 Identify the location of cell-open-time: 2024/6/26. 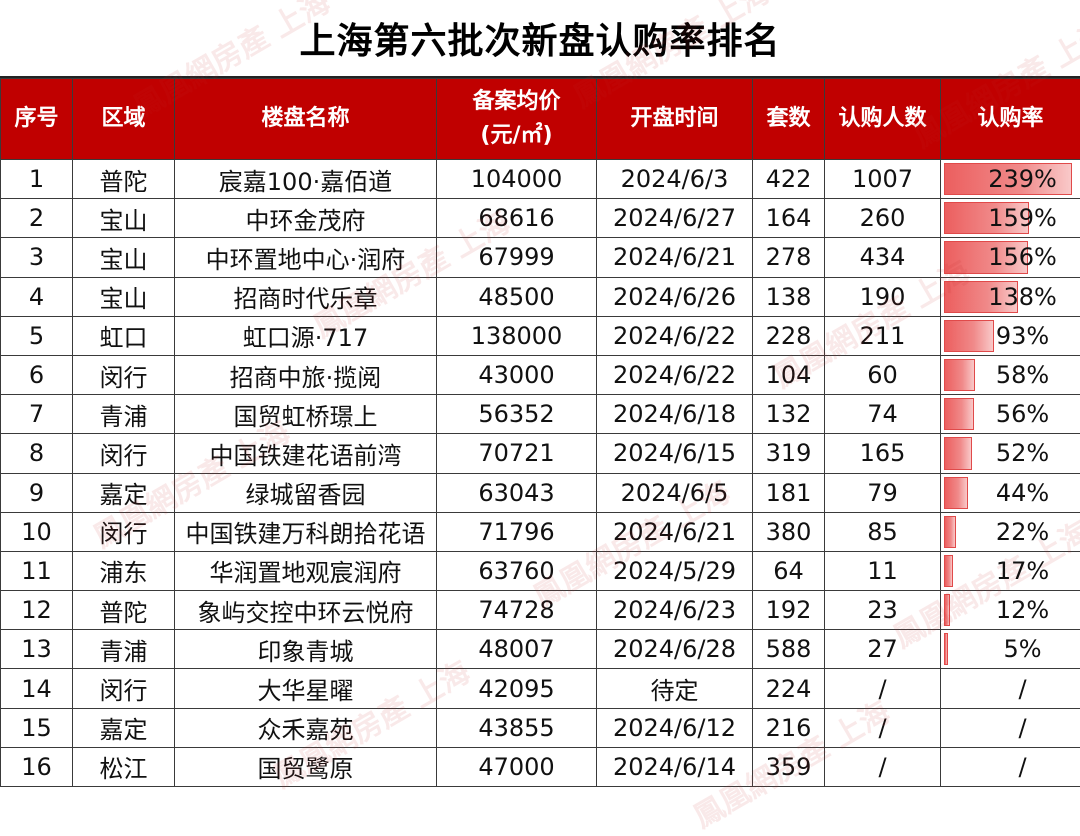
(675, 296).